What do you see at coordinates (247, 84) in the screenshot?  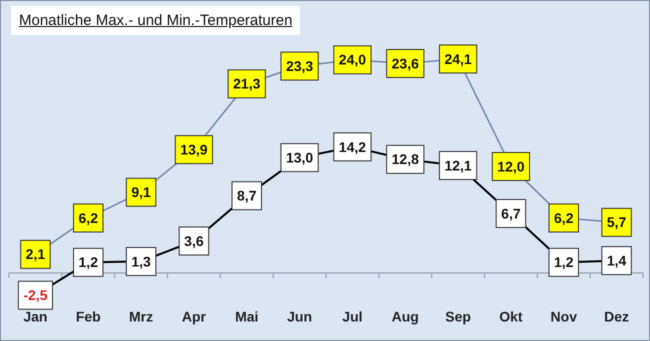 I see `data-label: 21,3` at bounding box center [247, 84].